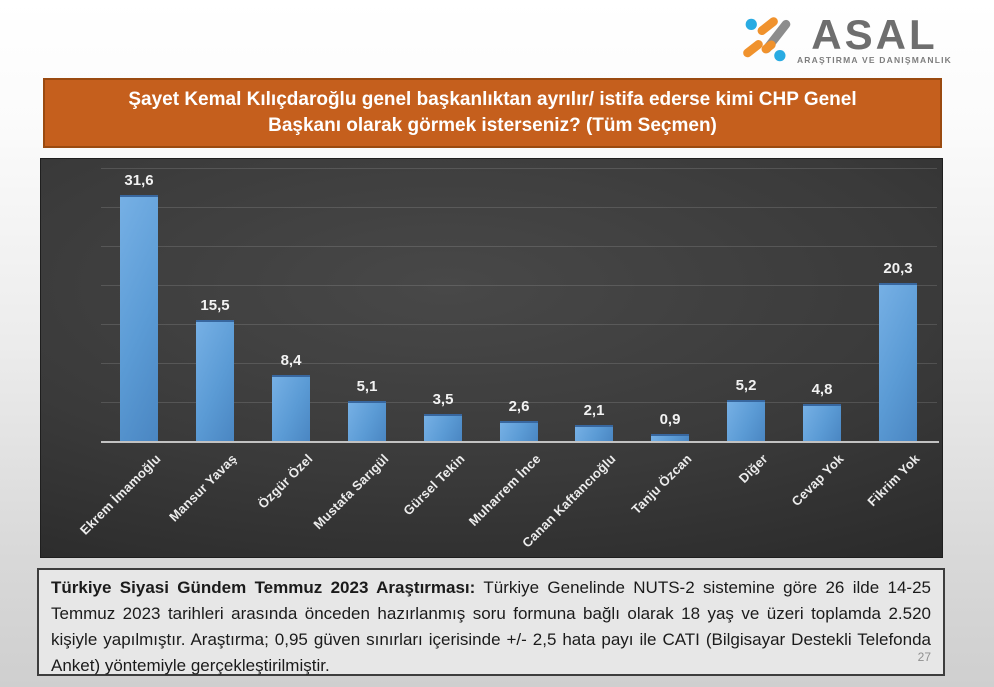 The image size is (994, 687). Describe the element at coordinates (898, 268) in the screenshot. I see `bar-value-label: 20,3` at that location.